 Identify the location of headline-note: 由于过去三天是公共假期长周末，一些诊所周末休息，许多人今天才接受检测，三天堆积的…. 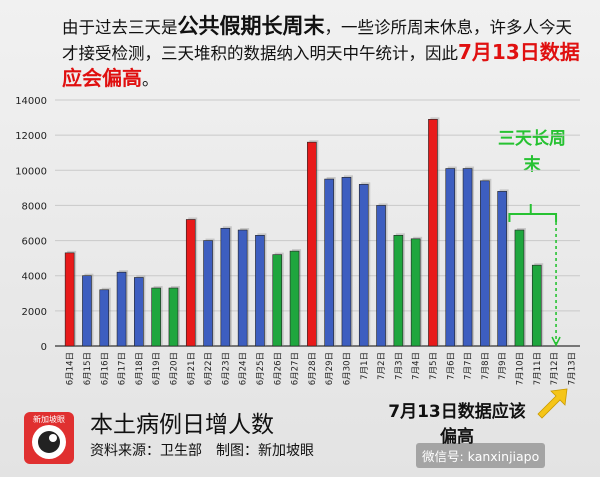
(322, 53).